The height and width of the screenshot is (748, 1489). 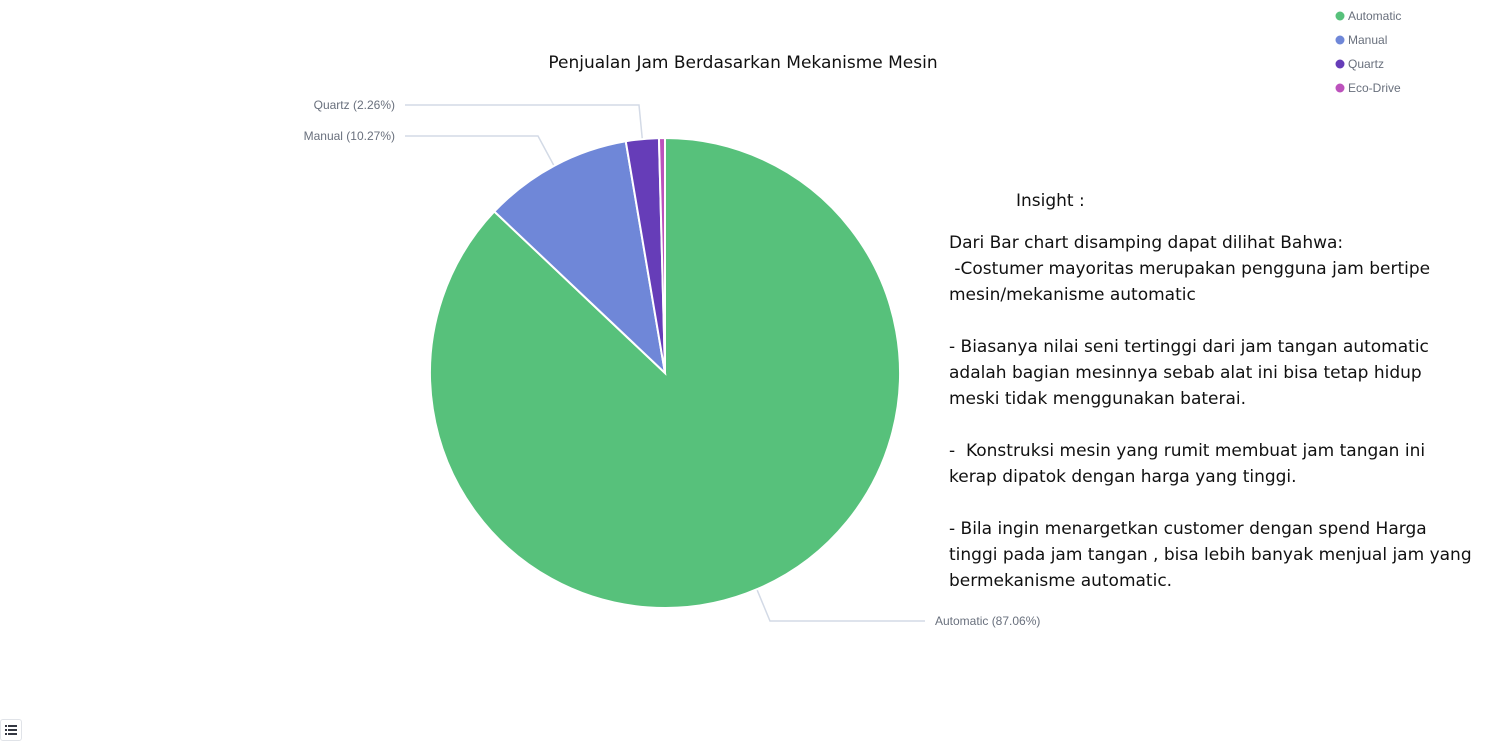 I want to click on slice-label-quartz: Quartz (2.26%), so click(x=354, y=105).